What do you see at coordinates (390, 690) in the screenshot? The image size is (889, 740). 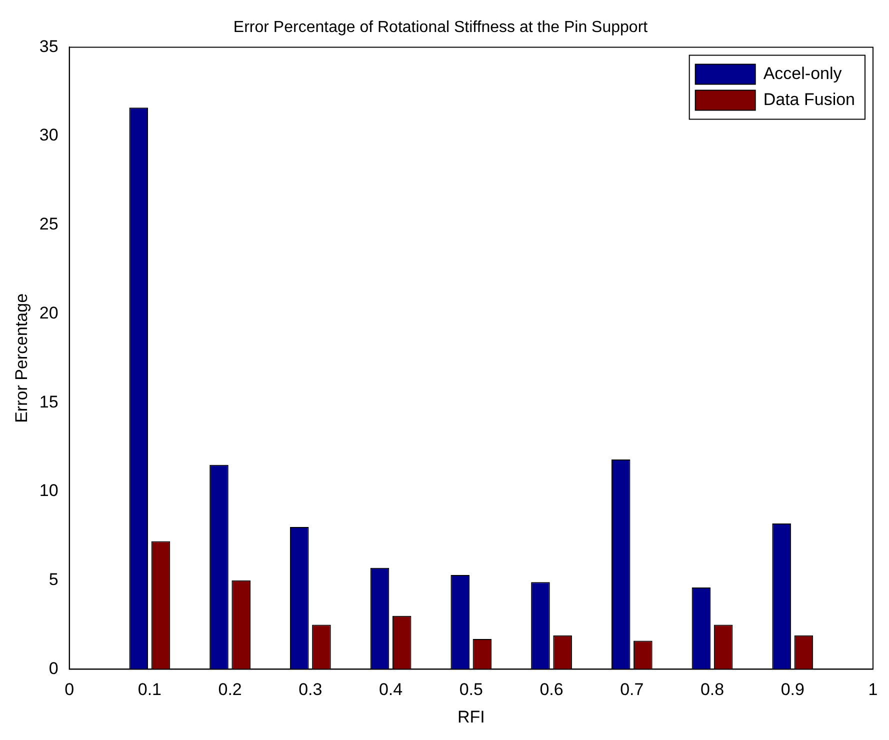 I see `x-tick-label: 0.4` at bounding box center [390, 690].